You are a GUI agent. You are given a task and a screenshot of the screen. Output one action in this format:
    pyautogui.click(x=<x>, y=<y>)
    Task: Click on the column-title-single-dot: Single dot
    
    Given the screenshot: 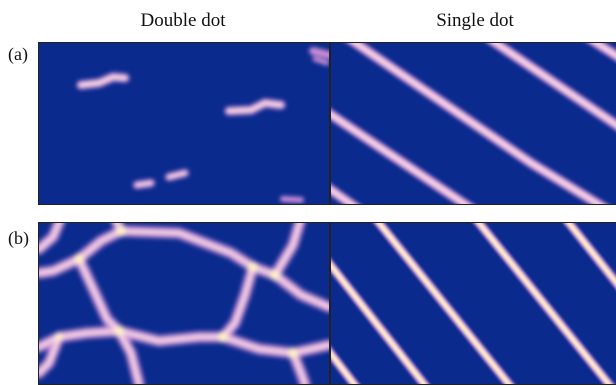 What is the action you would take?
    pyautogui.click(x=475, y=20)
    